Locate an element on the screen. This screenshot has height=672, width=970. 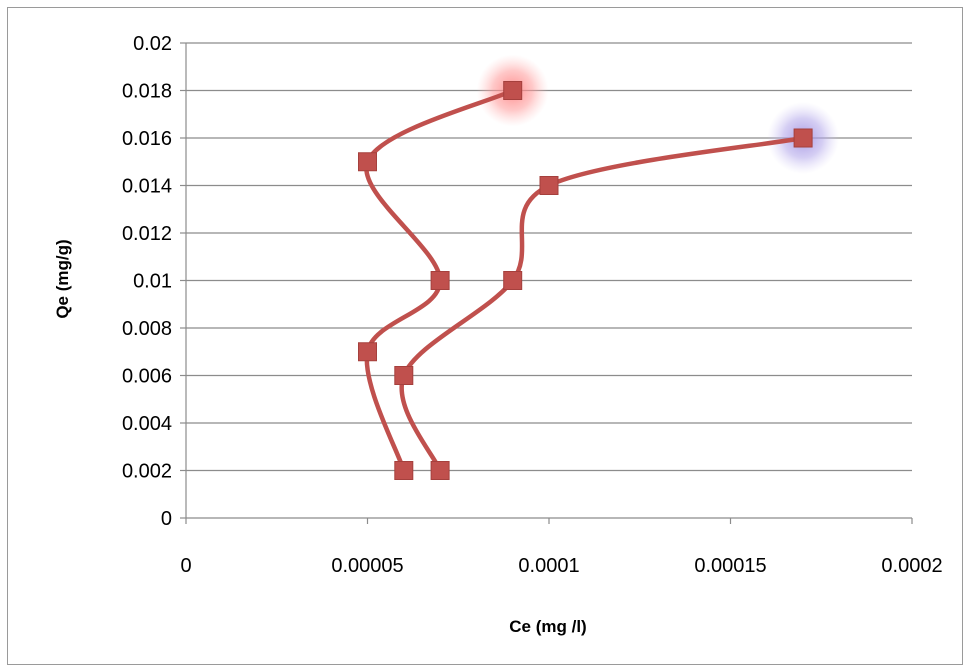
x-tick-label: 0.0001 is located at coordinates (548, 566).